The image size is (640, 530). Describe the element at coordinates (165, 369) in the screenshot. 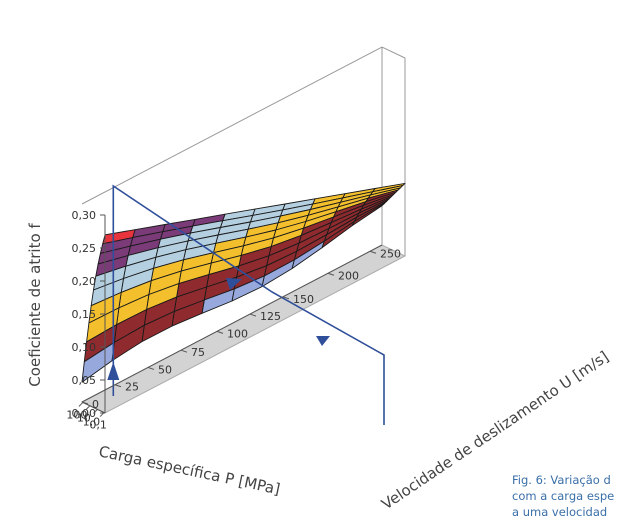

I see `y-tick-label: 50` at that location.